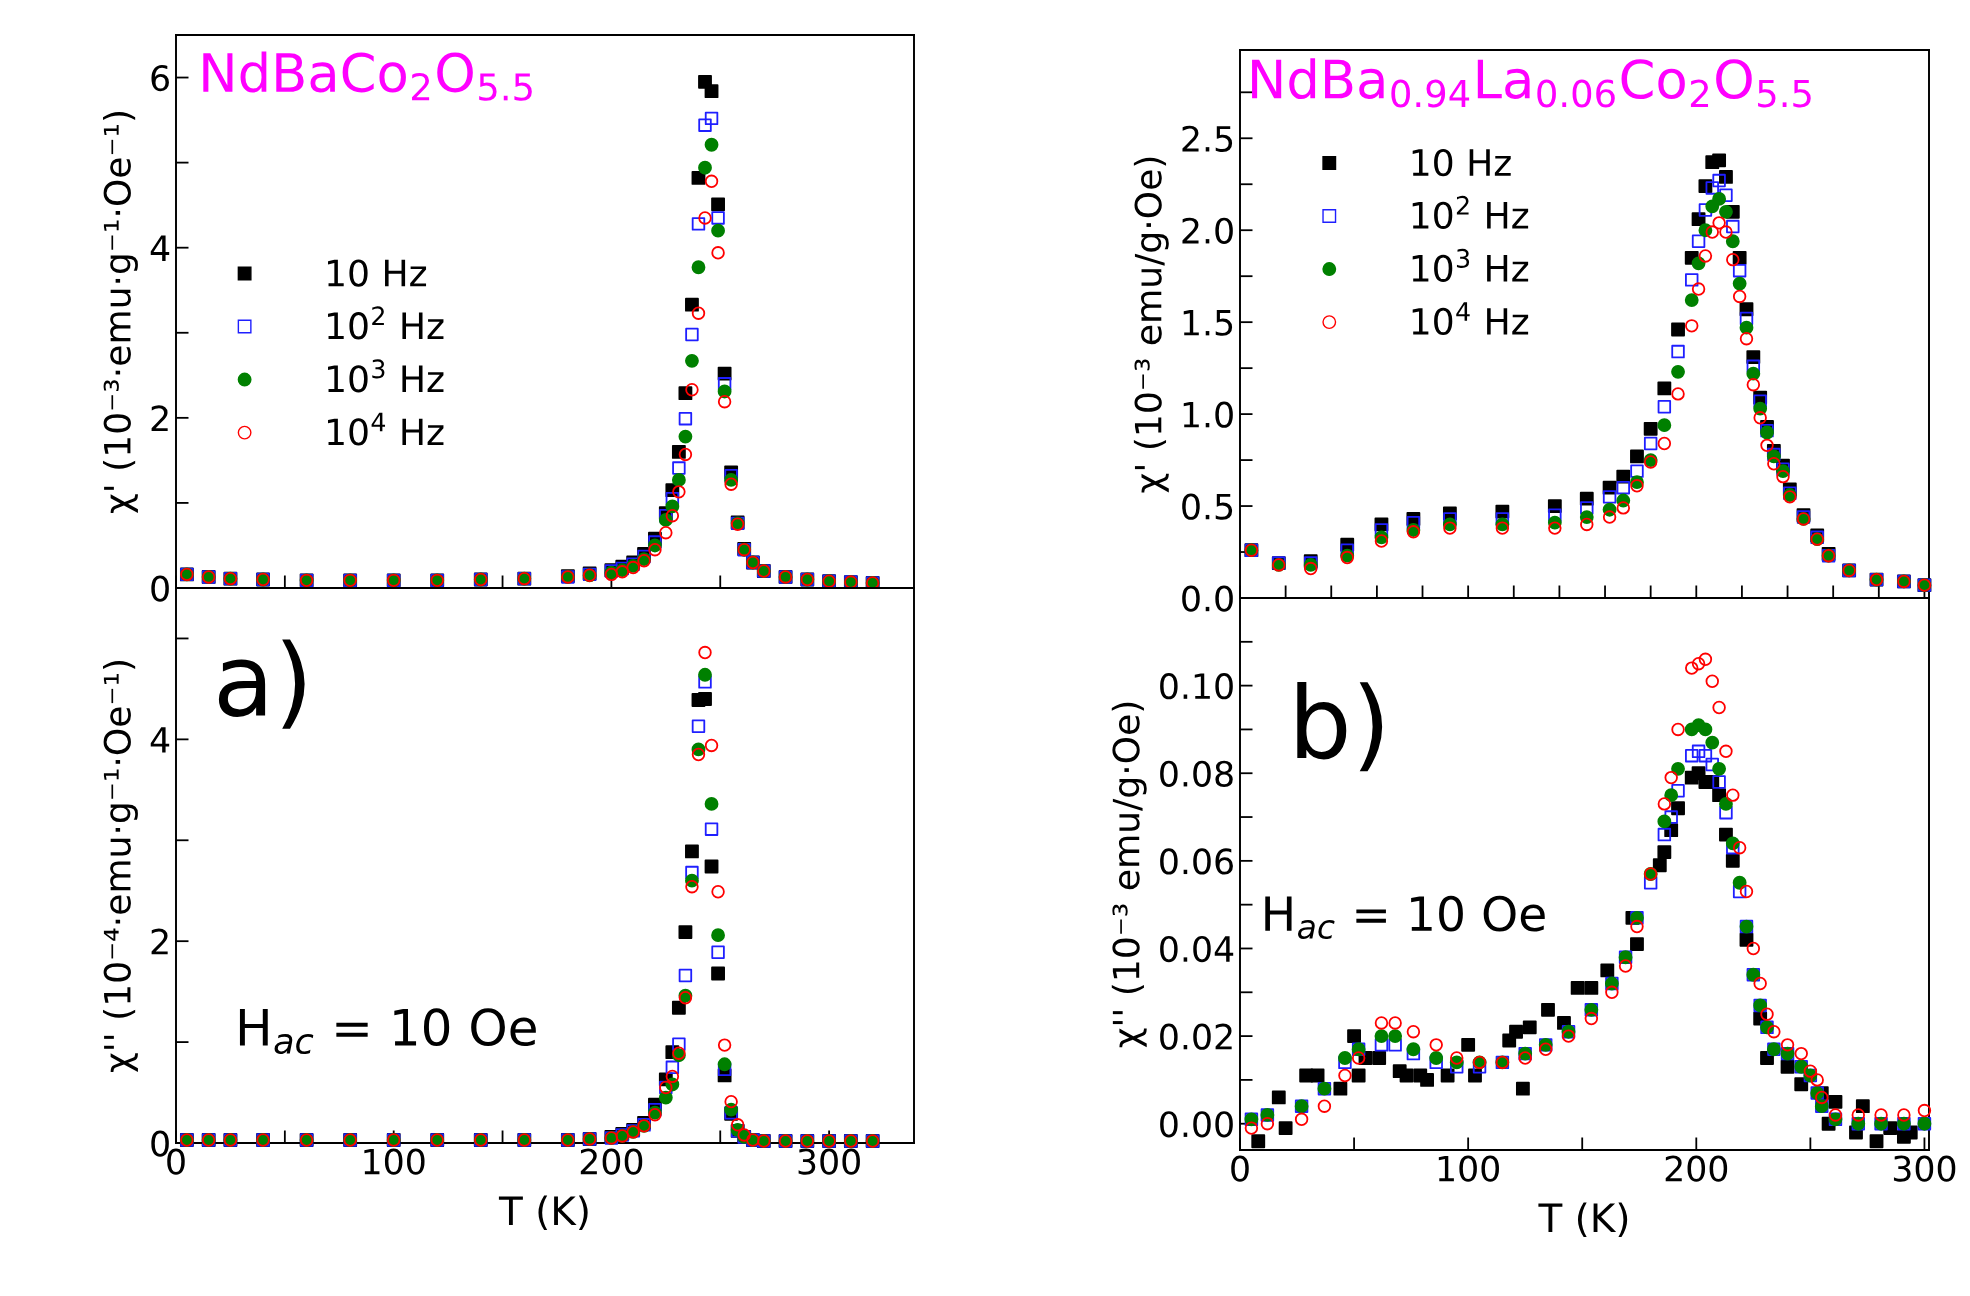  I want to click on y-tick-label: 0.06, so click(1196, 861).